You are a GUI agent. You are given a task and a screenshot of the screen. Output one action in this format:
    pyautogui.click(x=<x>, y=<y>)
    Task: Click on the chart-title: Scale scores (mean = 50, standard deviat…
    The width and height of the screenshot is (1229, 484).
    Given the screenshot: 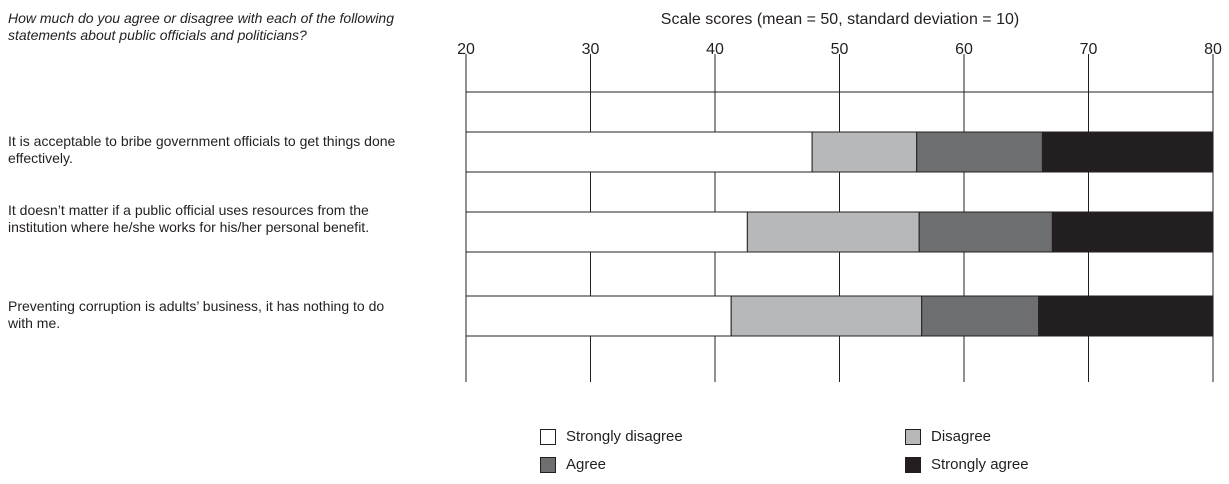 What is the action you would take?
    pyautogui.click(x=840, y=19)
    